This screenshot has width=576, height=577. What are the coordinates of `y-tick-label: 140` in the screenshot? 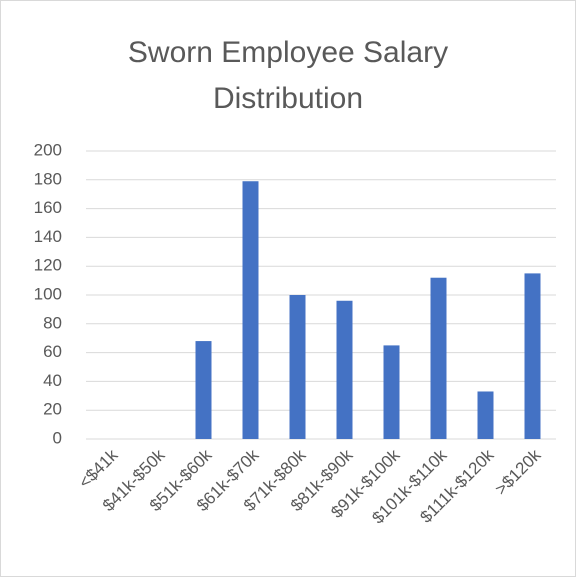 It's located at (48, 236).